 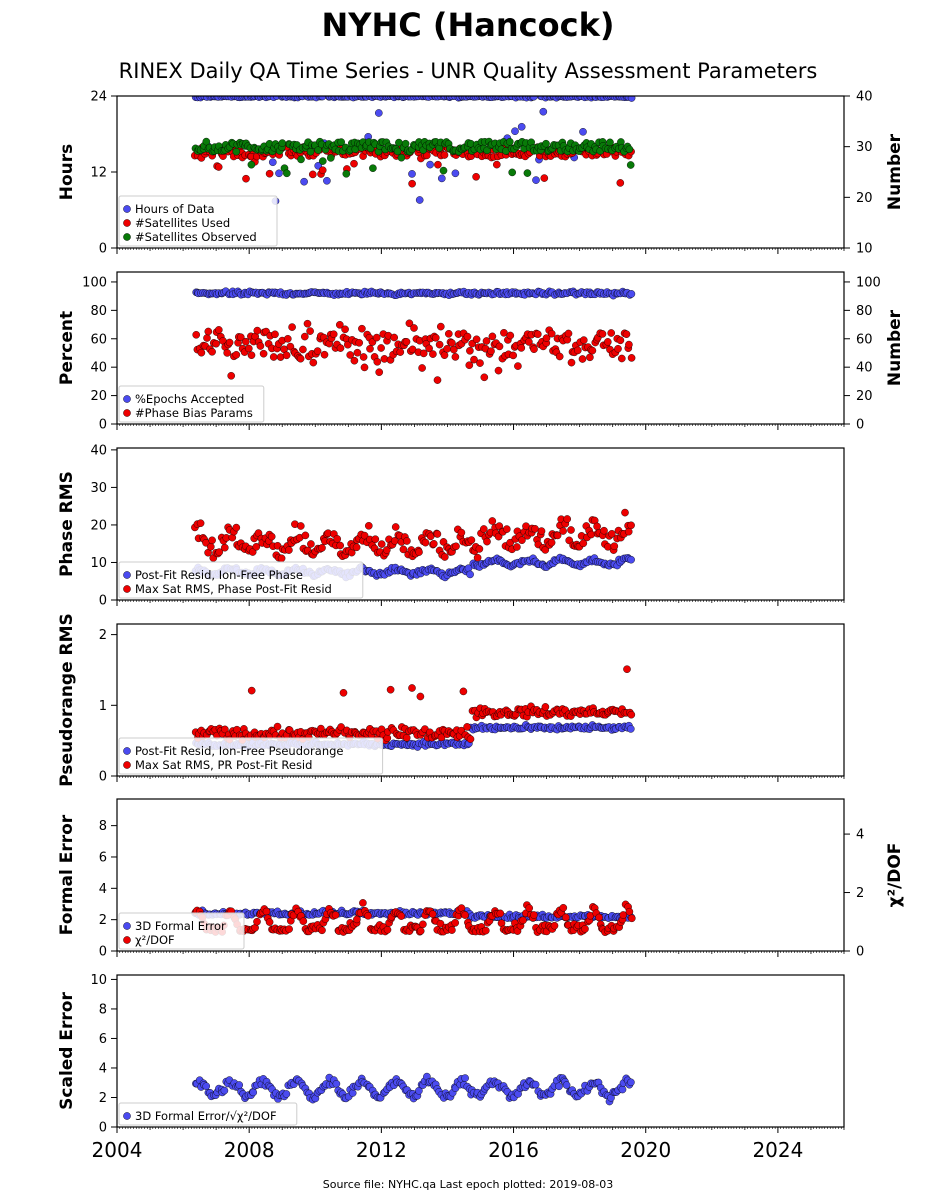 I want to click on legend-box, so click(x=208, y=1114).